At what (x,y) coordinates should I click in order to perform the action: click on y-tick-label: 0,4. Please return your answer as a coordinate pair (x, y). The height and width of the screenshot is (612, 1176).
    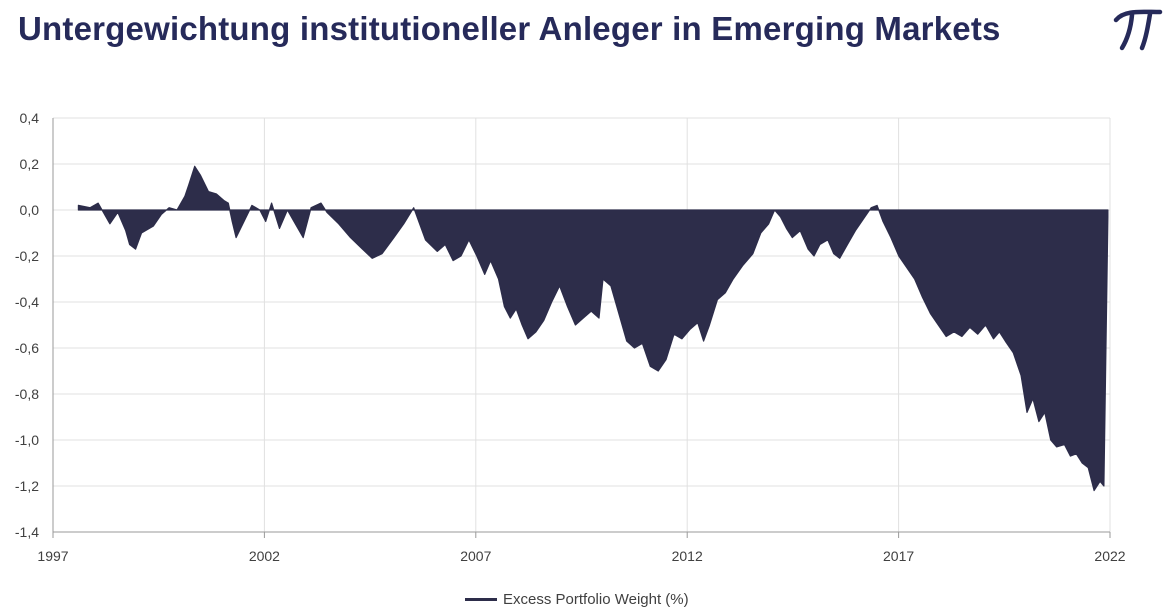
    Looking at the image, I should click on (30, 118).